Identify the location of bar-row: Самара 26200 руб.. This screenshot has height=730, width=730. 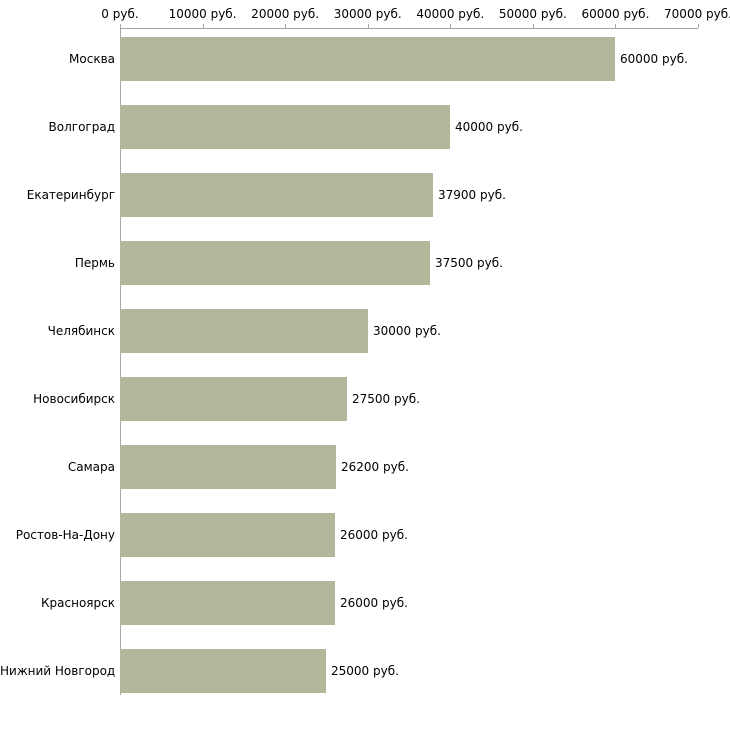
(365, 467).